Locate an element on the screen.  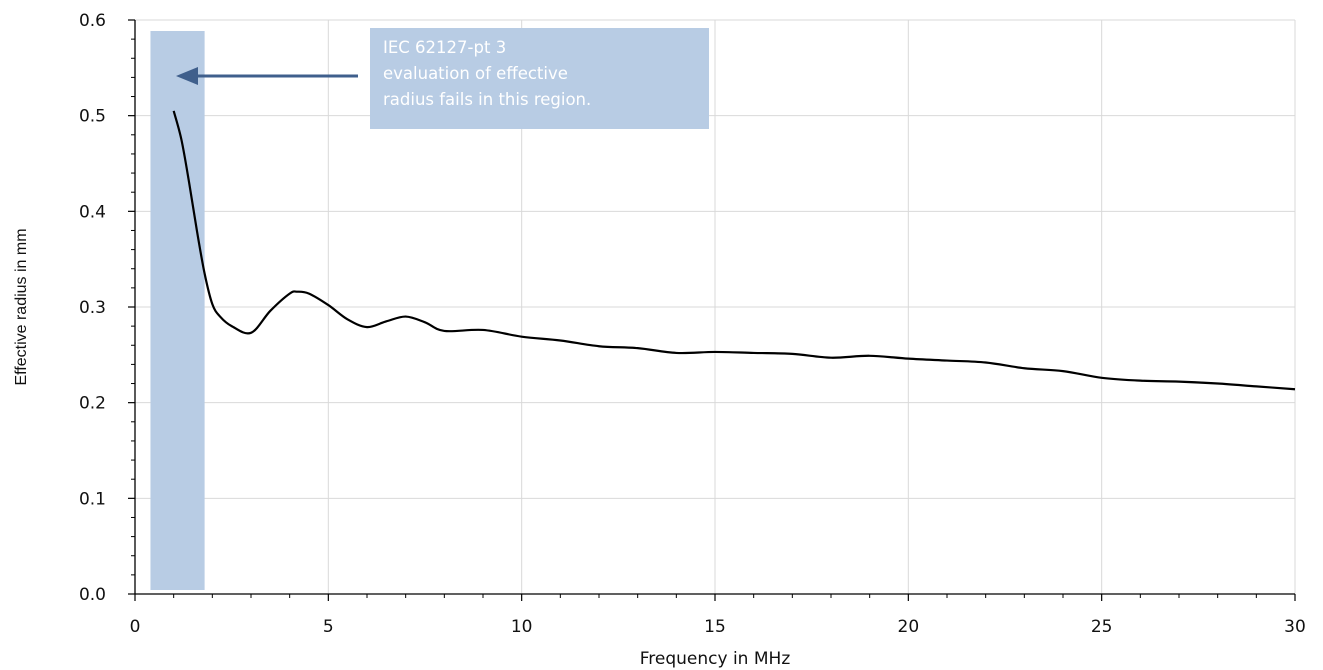
annotation-box is located at coordinates (539, 78).